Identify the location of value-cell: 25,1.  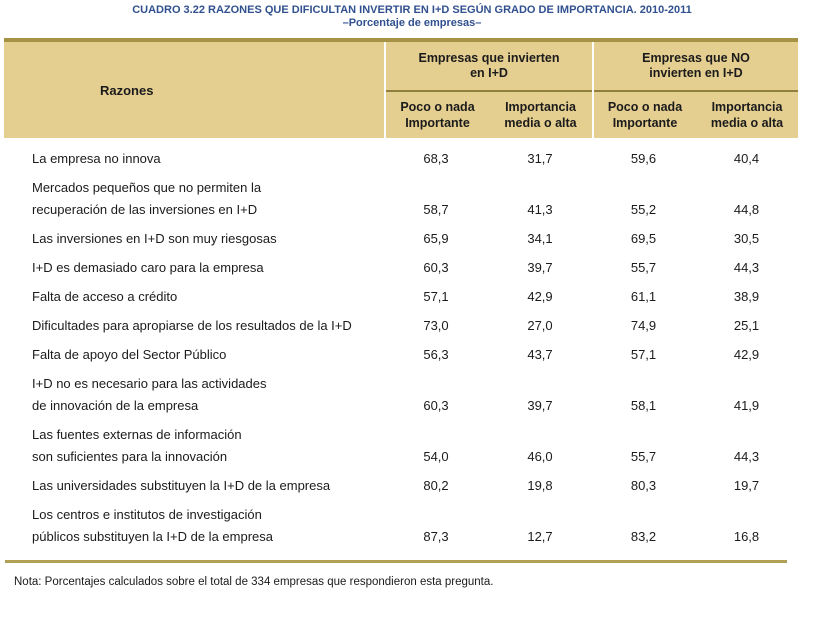
(746, 325).